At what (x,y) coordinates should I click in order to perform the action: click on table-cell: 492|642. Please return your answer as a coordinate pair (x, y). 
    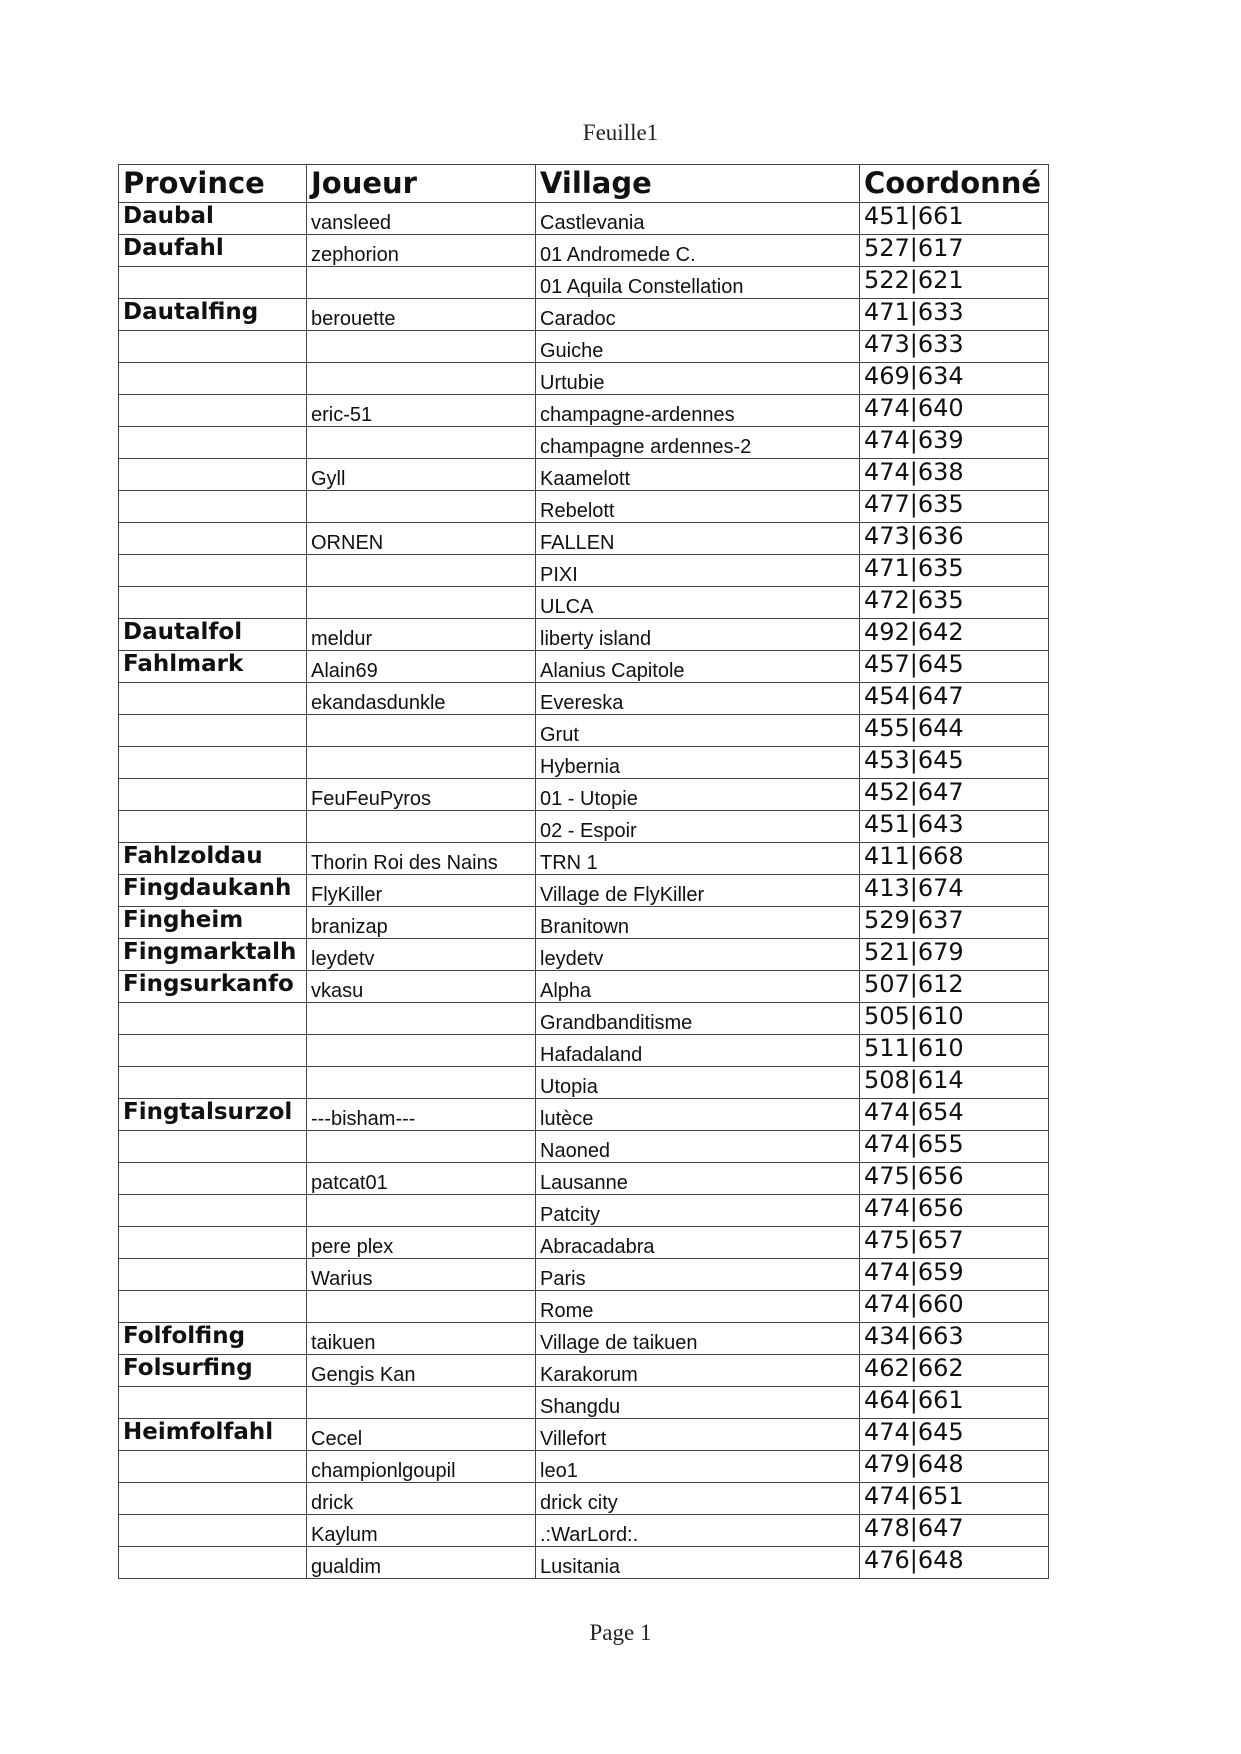
    Looking at the image, I should click on (954, 635).